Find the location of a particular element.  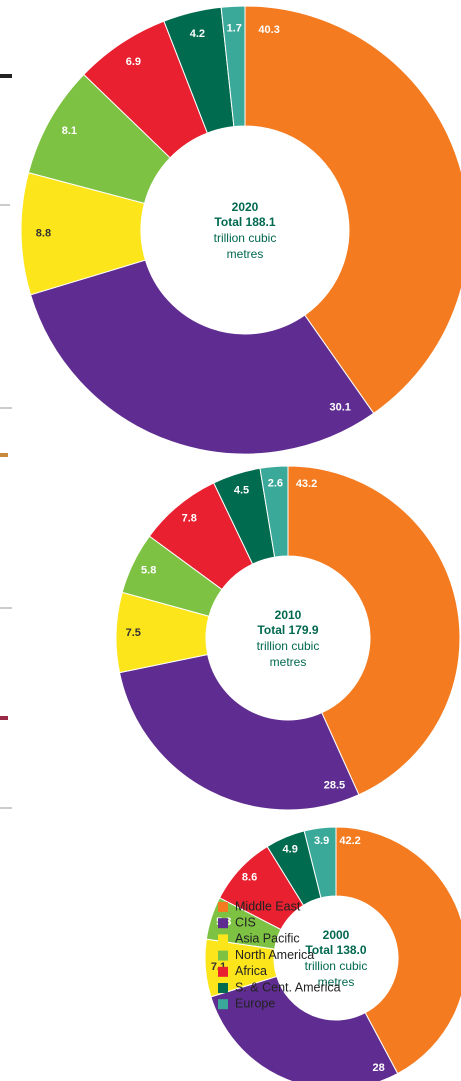

value-label: 7.8 is located at coordinates (189, 519).